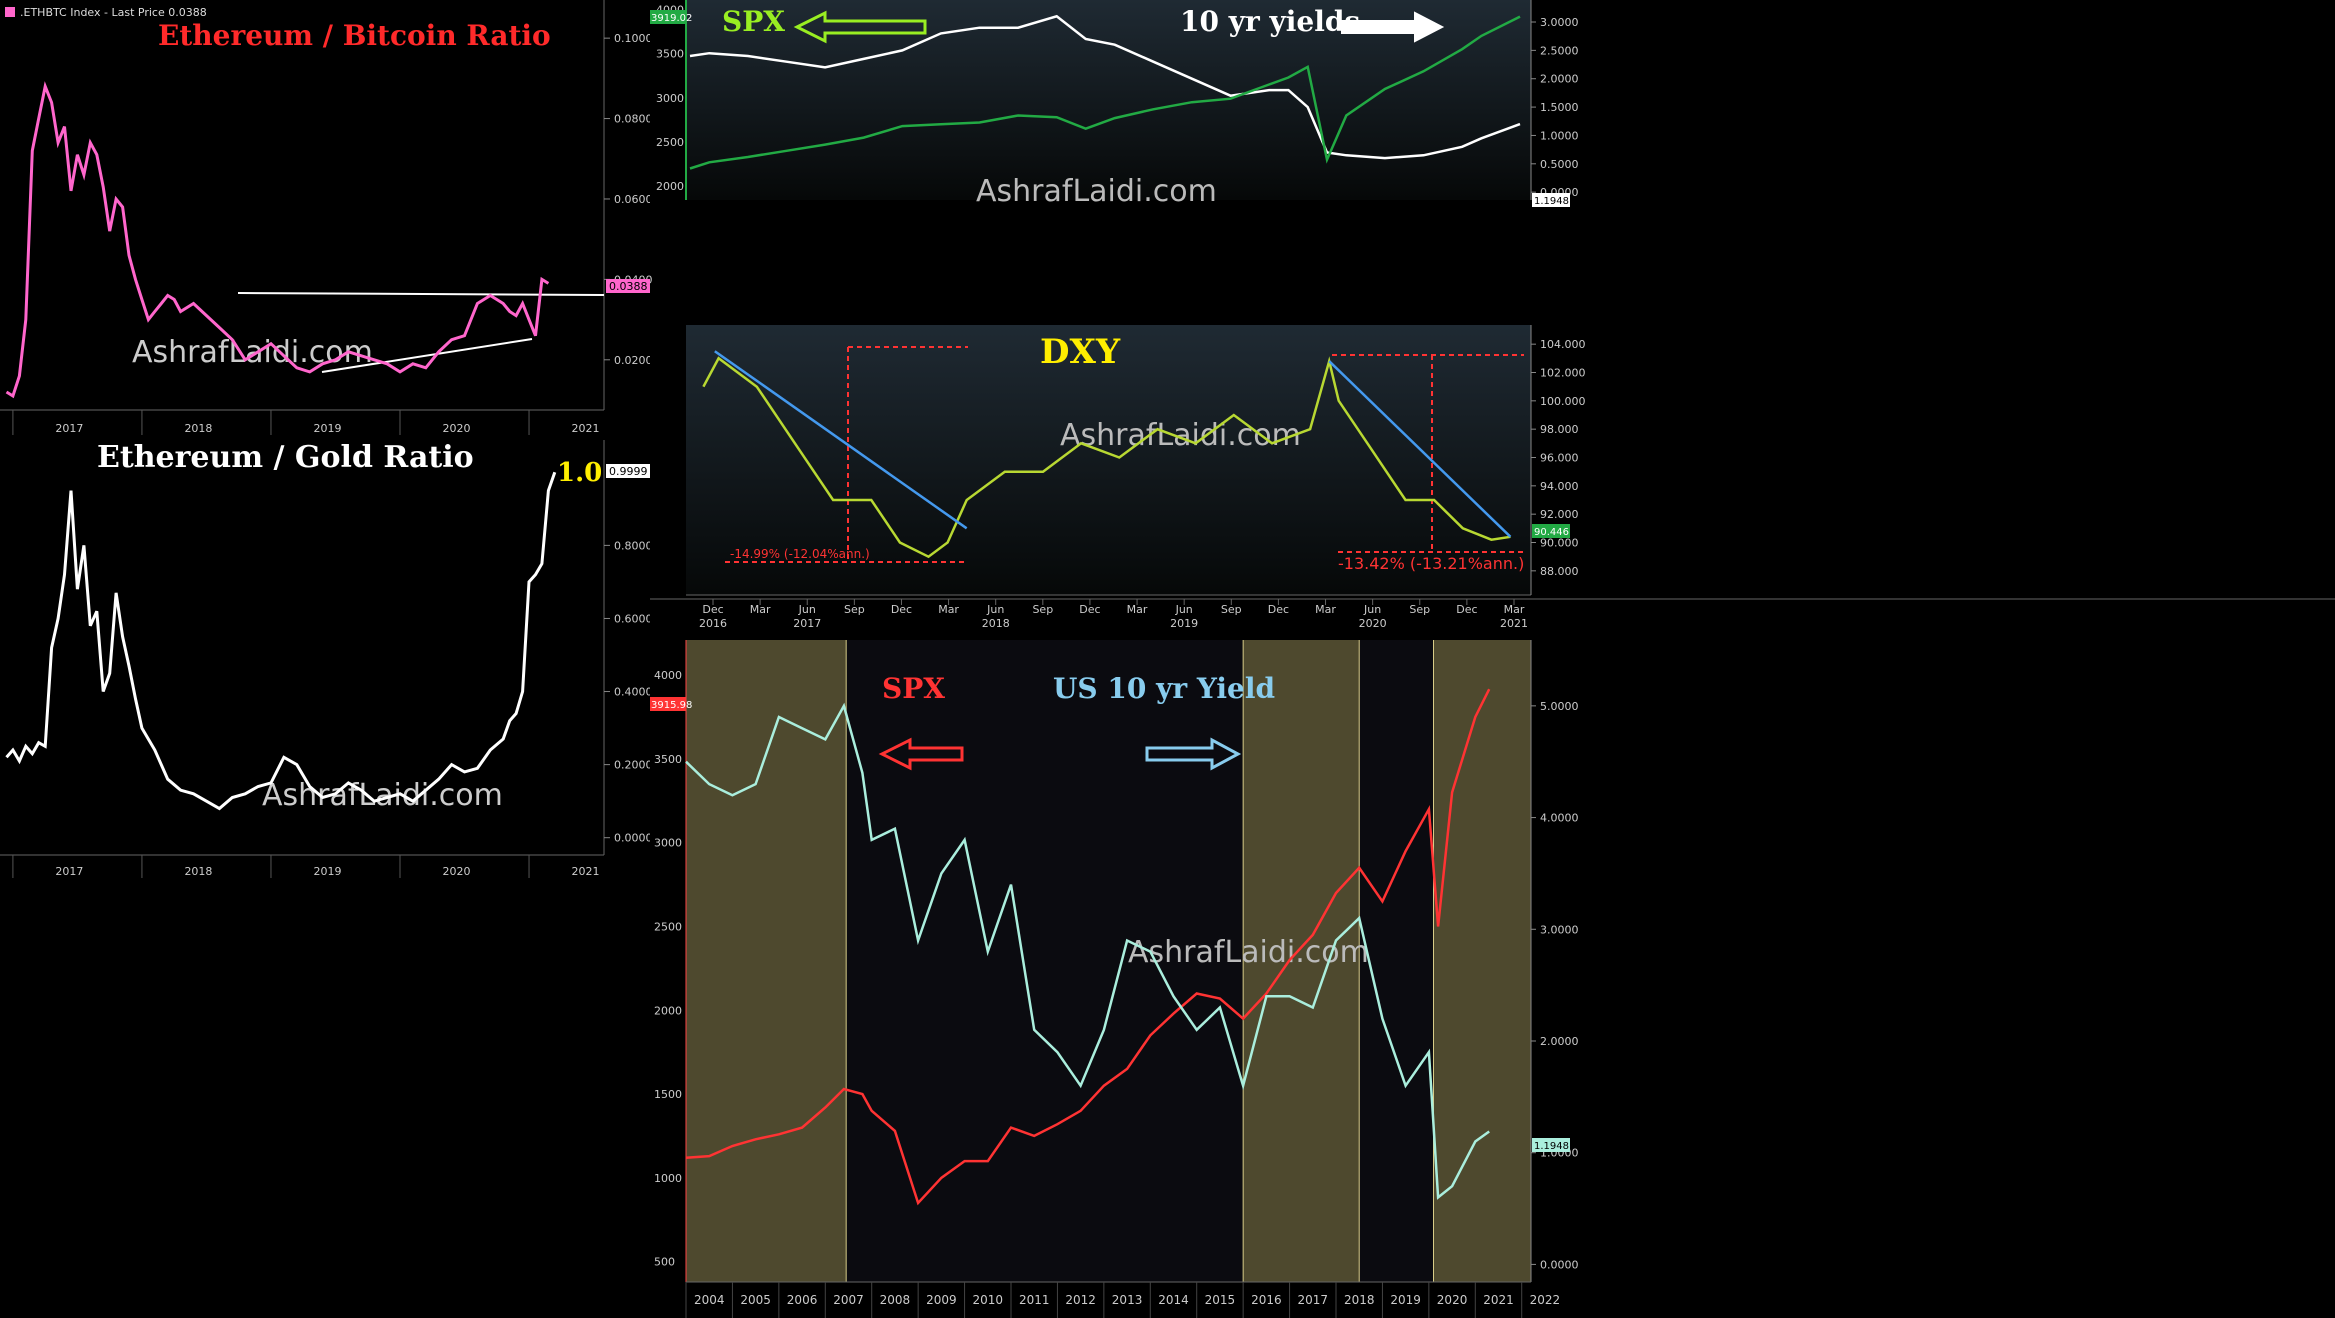 The height and width of the screenshot is (1318, 2335). What do you see at coordinates (668, 1094) in the screenshot?
I see `left-tick-label: 1500` at bounding box center [668, 1094].